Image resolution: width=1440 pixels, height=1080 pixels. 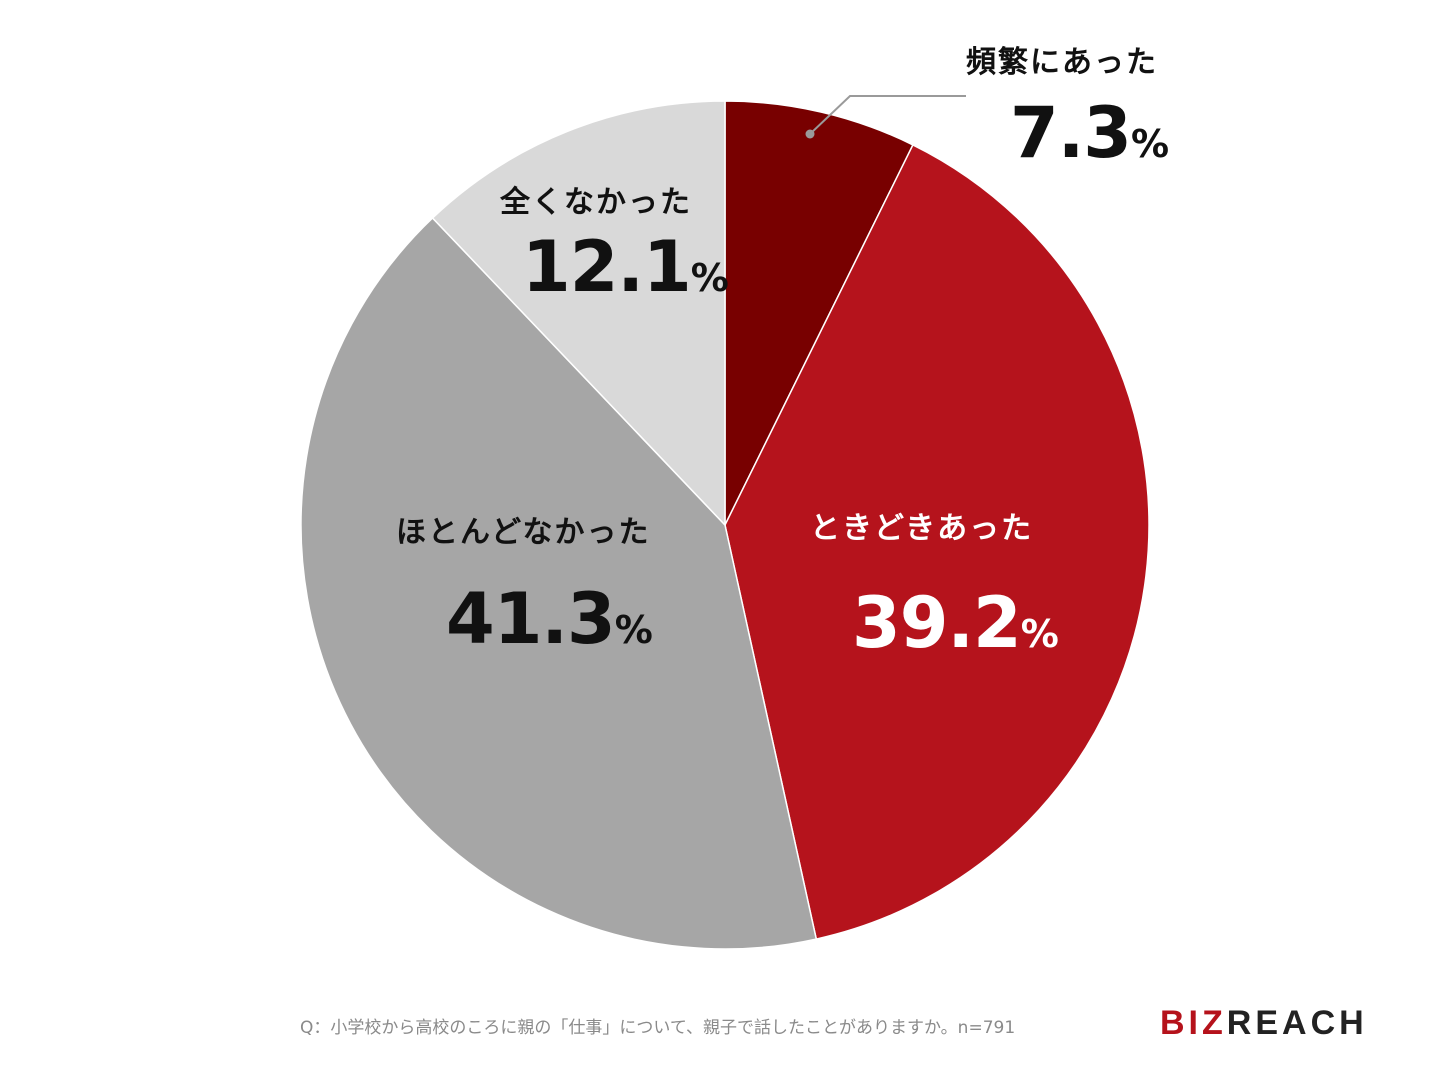 I want to click on bizreach-logo: BIZREACH, so click(x=1264, y=1023).